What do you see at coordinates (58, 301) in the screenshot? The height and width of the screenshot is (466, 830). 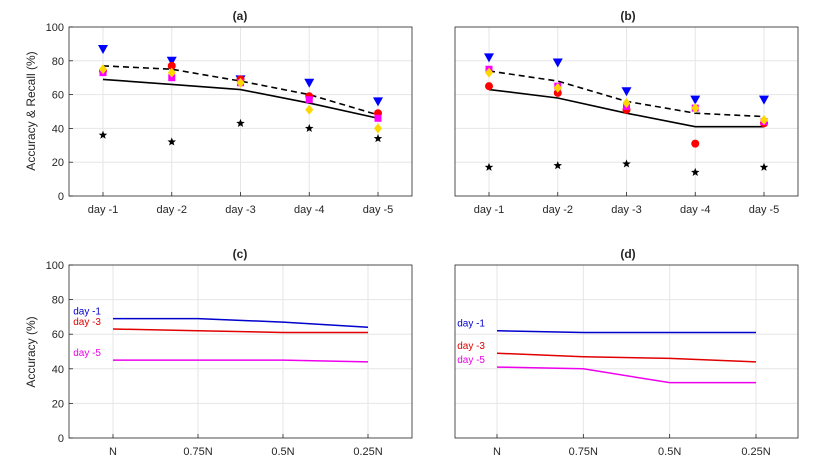 I see `panel-c-y-tick-label: 80` at bounding box center [58, 301].